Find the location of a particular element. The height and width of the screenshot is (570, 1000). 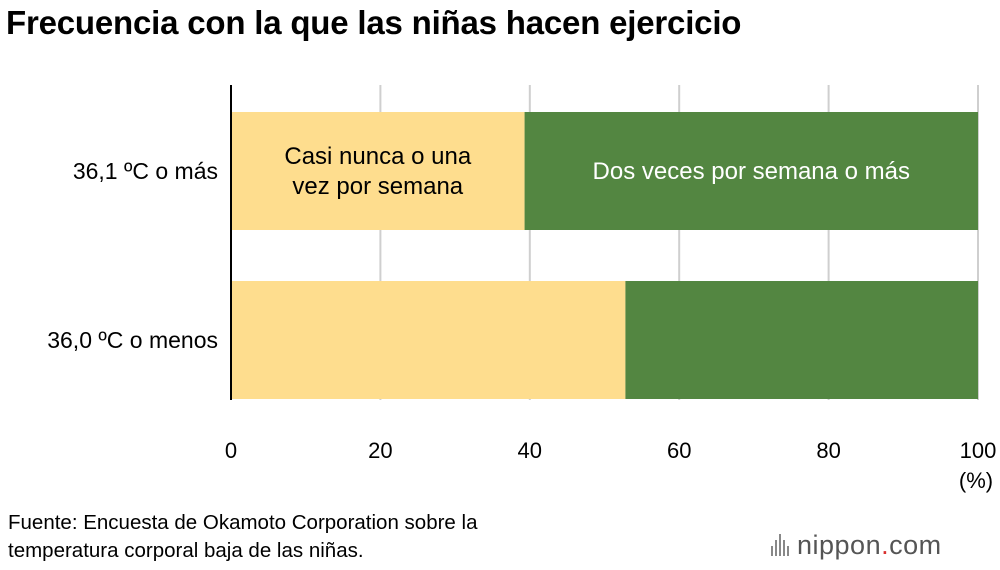

x-unit-label: (%) is located at coordinates (976, 480).